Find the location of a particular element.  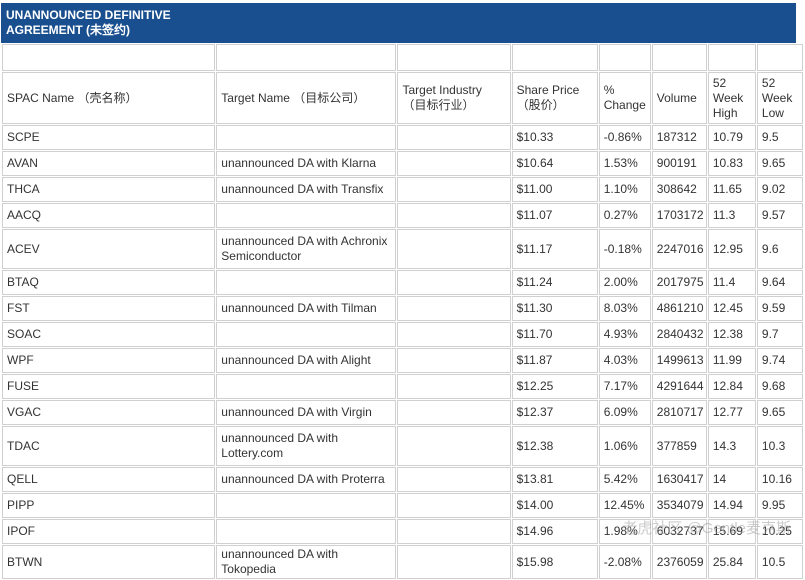

table-cell: $11.30 is located at coordinates (554, 308).